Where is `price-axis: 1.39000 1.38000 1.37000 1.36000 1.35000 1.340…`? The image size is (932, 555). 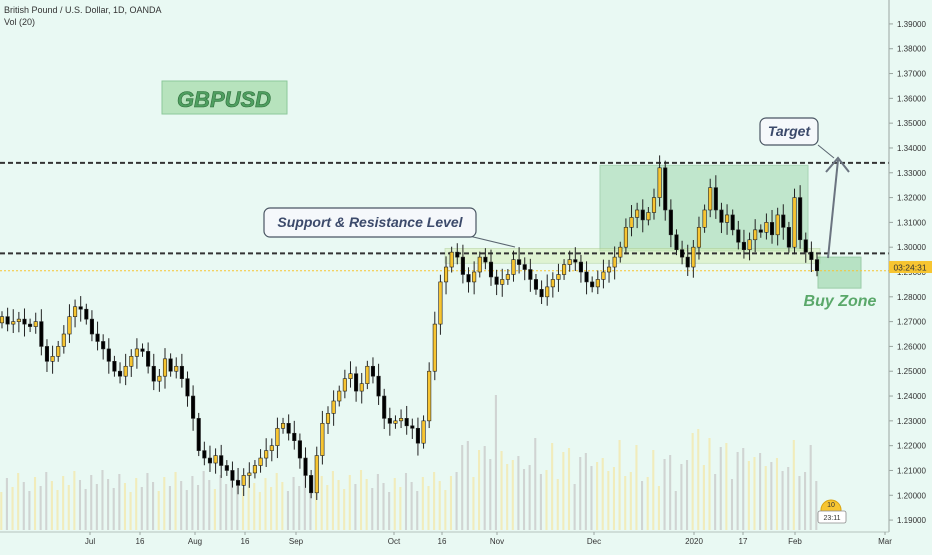 price-axis: 1.39000 1.38000 1.37000 1.36000 1.35000 1.340… is located at coordinates (907, 272).